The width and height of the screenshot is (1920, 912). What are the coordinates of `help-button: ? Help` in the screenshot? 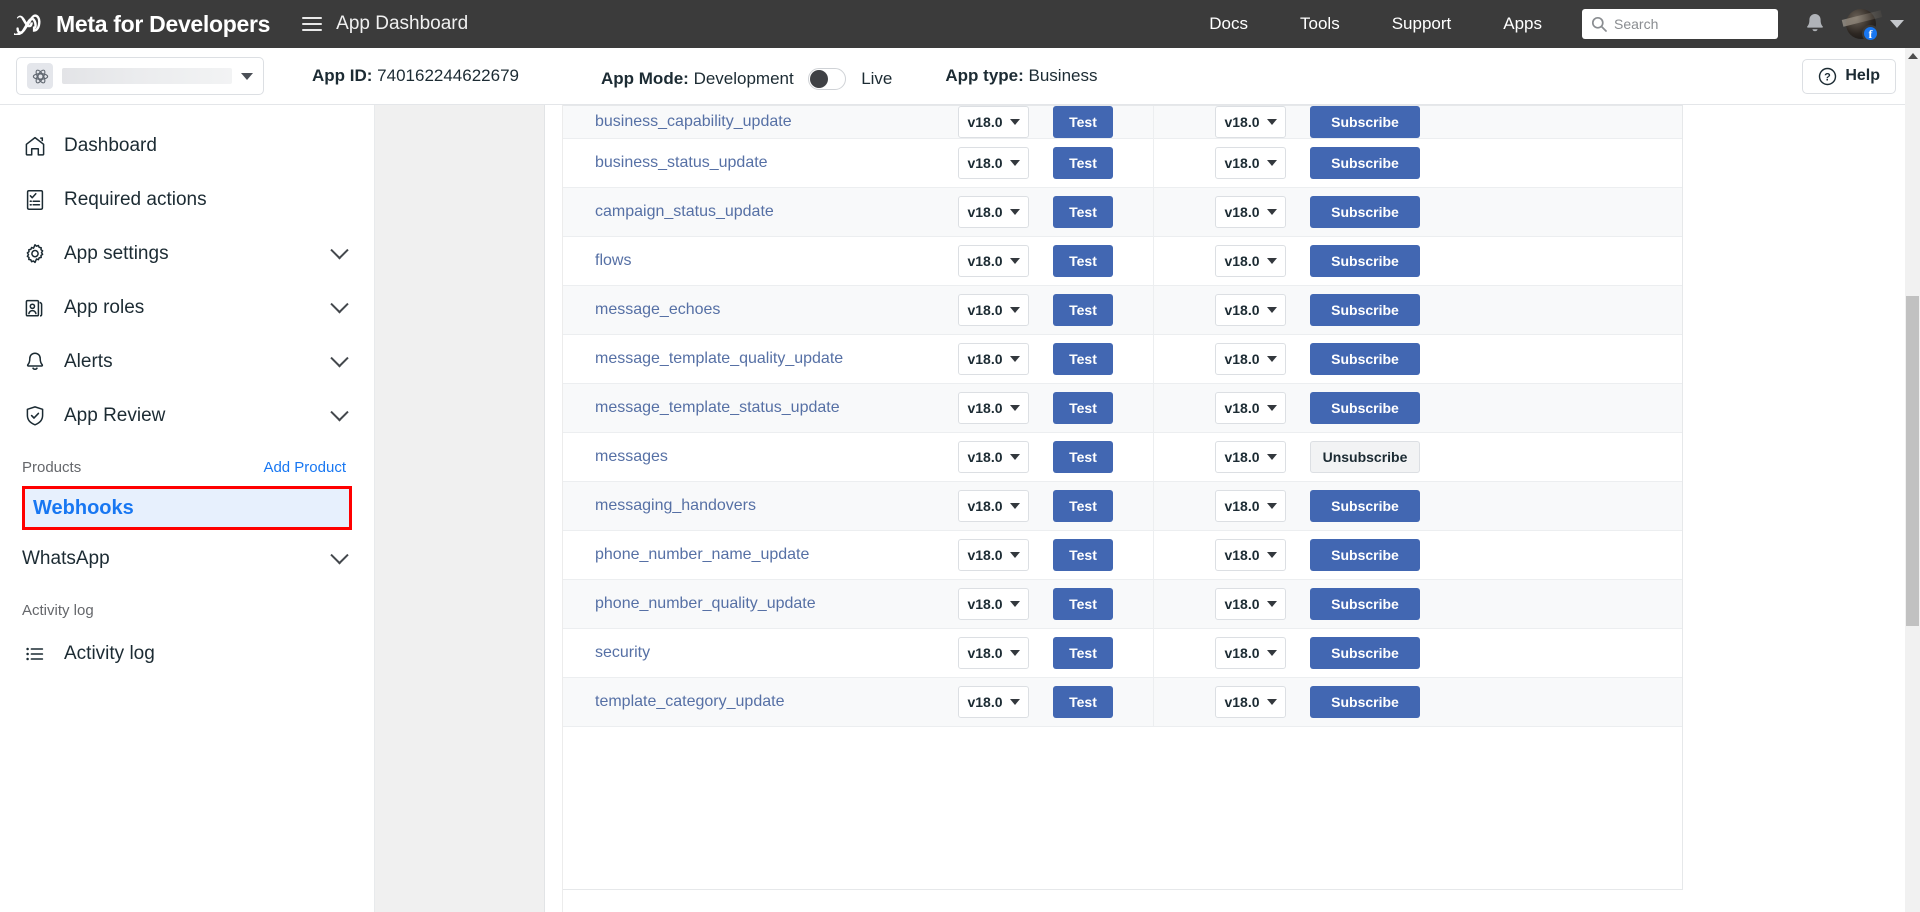 It's located at (1849, 76).